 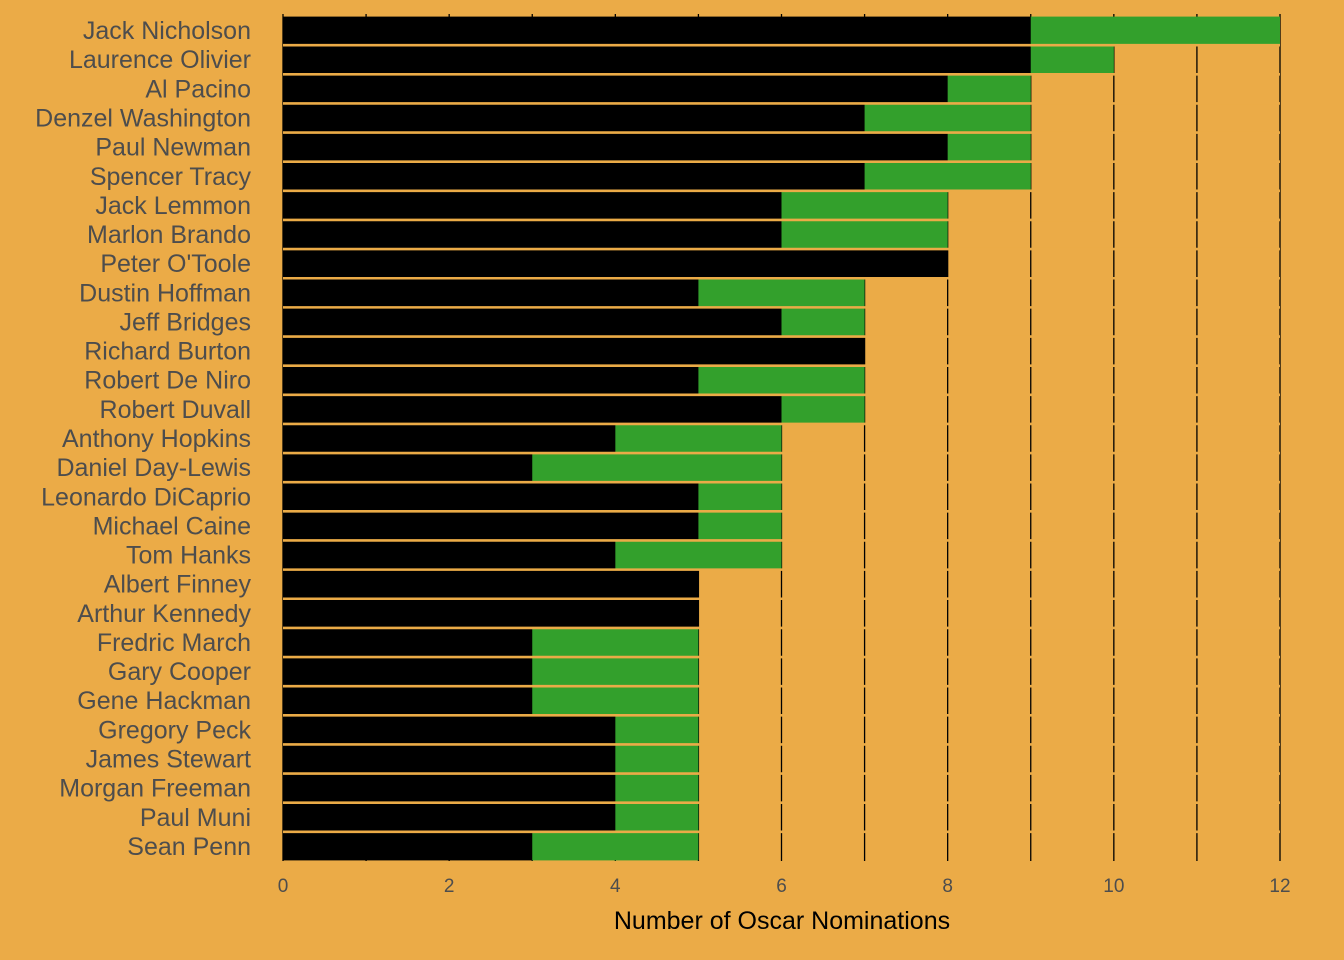 What do you see at coordinates (167, 31) in the screenshot?
I see `category-label: Jack Nicholson` at bounding box center [167, 31].